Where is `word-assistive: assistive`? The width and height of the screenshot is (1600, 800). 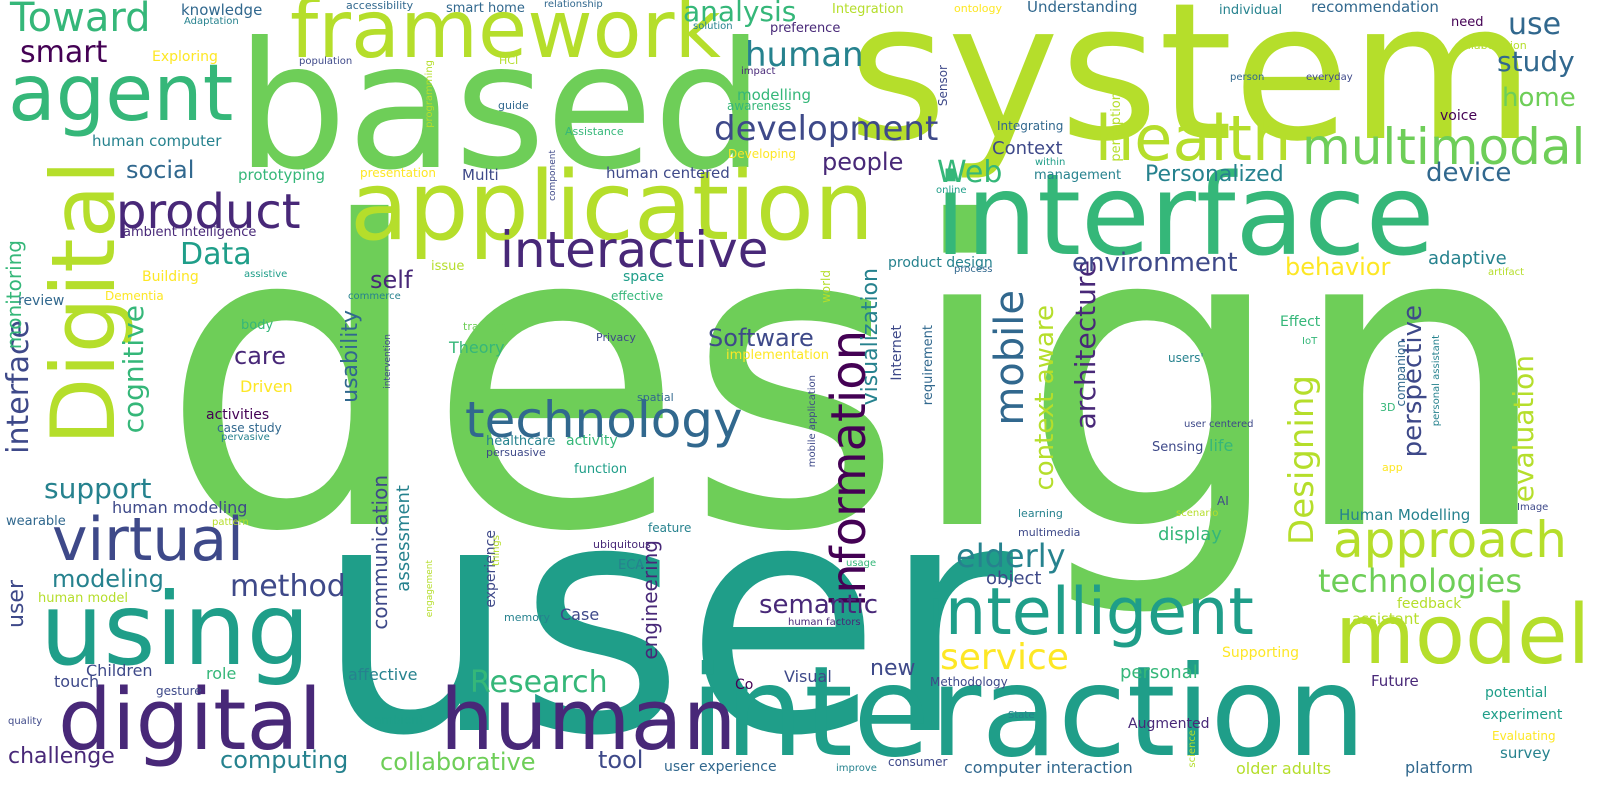 word-assistive: assistive is located at coordinates (266, 274).